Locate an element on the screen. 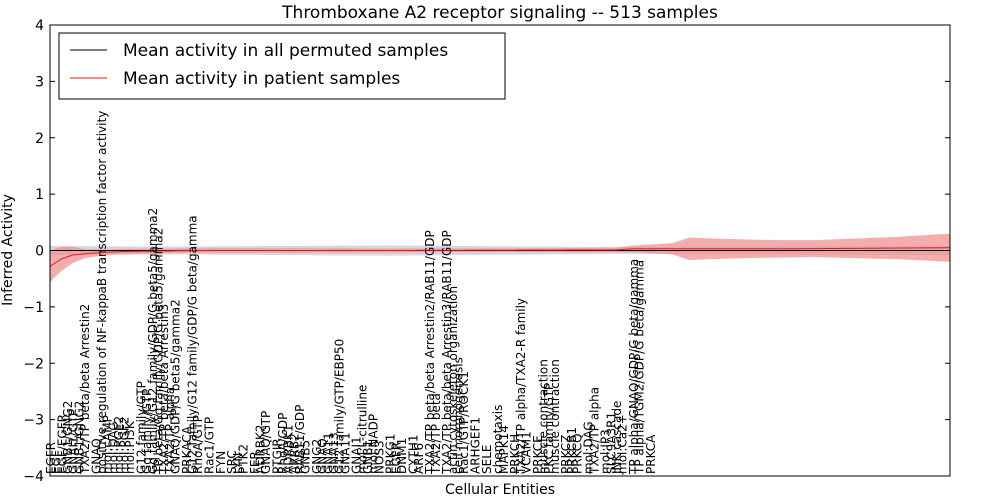 This screenshot has height=500, width=1000. x-tick-label: PRKCB1 is located at coordinates (572, 450).